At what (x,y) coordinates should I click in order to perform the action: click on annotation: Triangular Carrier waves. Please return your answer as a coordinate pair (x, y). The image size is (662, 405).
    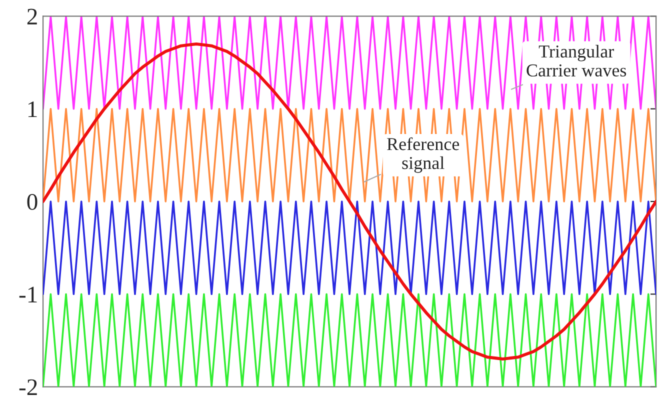
    Looking at the image, I should click on (576, 60).